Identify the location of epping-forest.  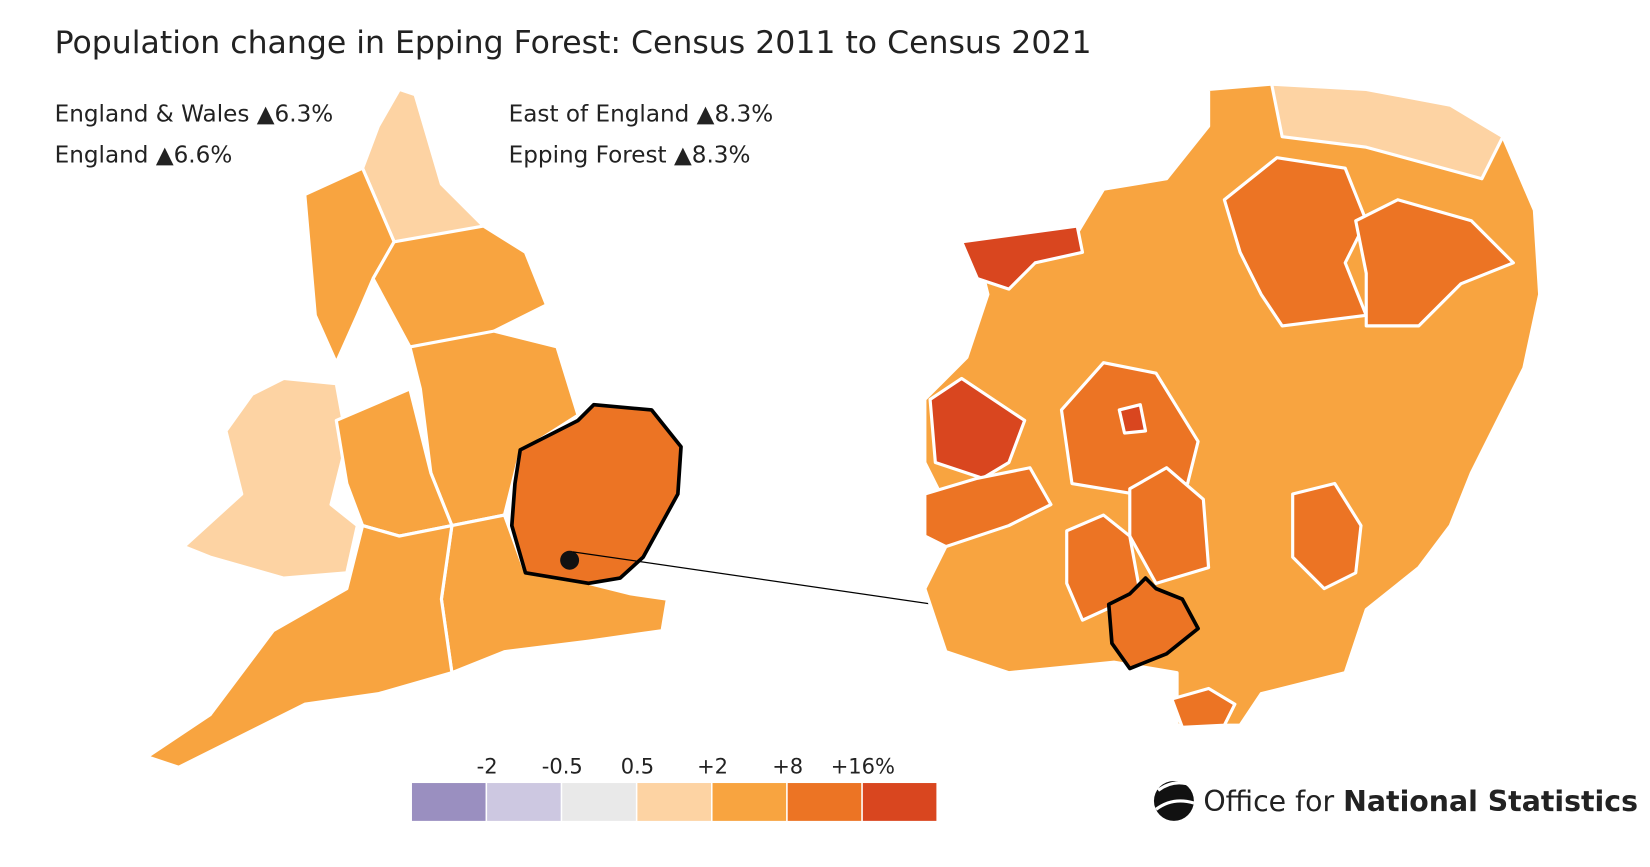
(1153, 623).